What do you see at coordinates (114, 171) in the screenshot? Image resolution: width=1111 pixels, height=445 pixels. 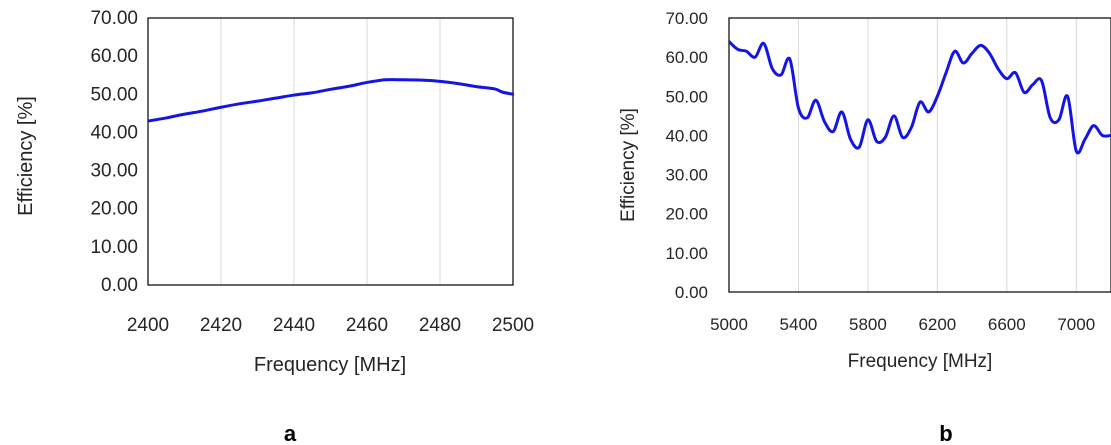 I see `y-tick-label-a-3: 30.00` at bounding box center [114, 171].